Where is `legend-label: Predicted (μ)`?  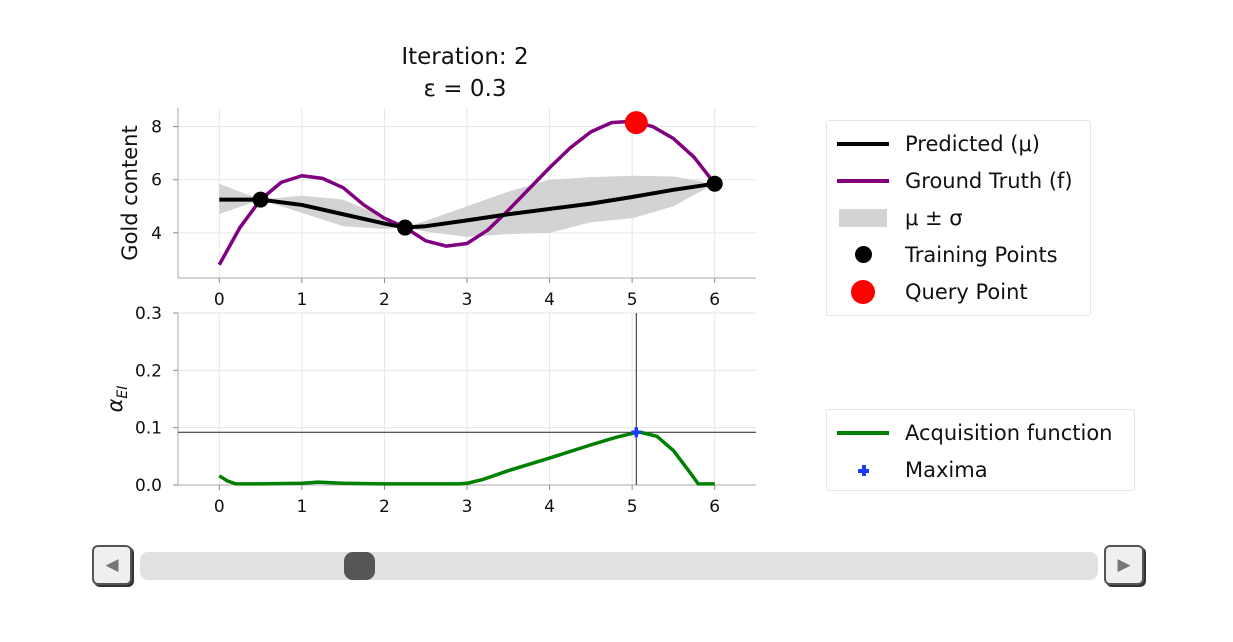 legend-label: Predicted (μ) is located at coordinates (973, 144).